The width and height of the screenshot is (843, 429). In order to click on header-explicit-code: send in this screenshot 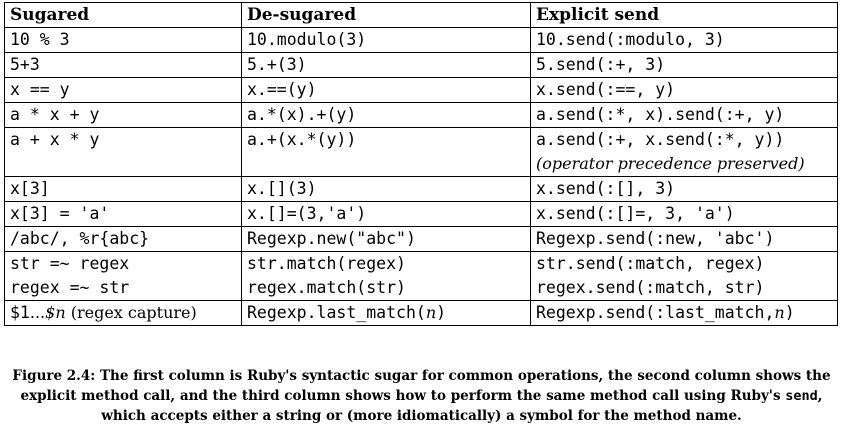, I will do `click(637, 15)`.